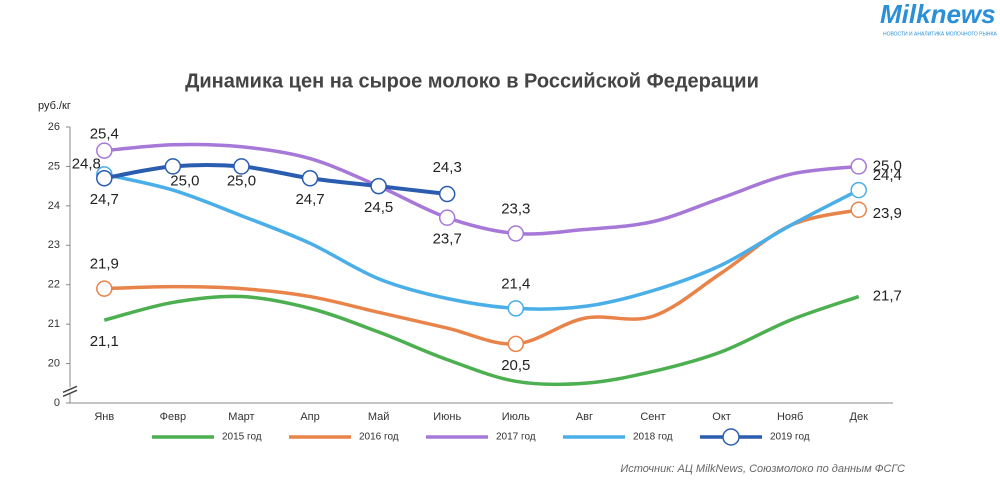 The width and height of the screenshot is (1000, 491). I want to click on data-label: 23,9, so click(887, 213).